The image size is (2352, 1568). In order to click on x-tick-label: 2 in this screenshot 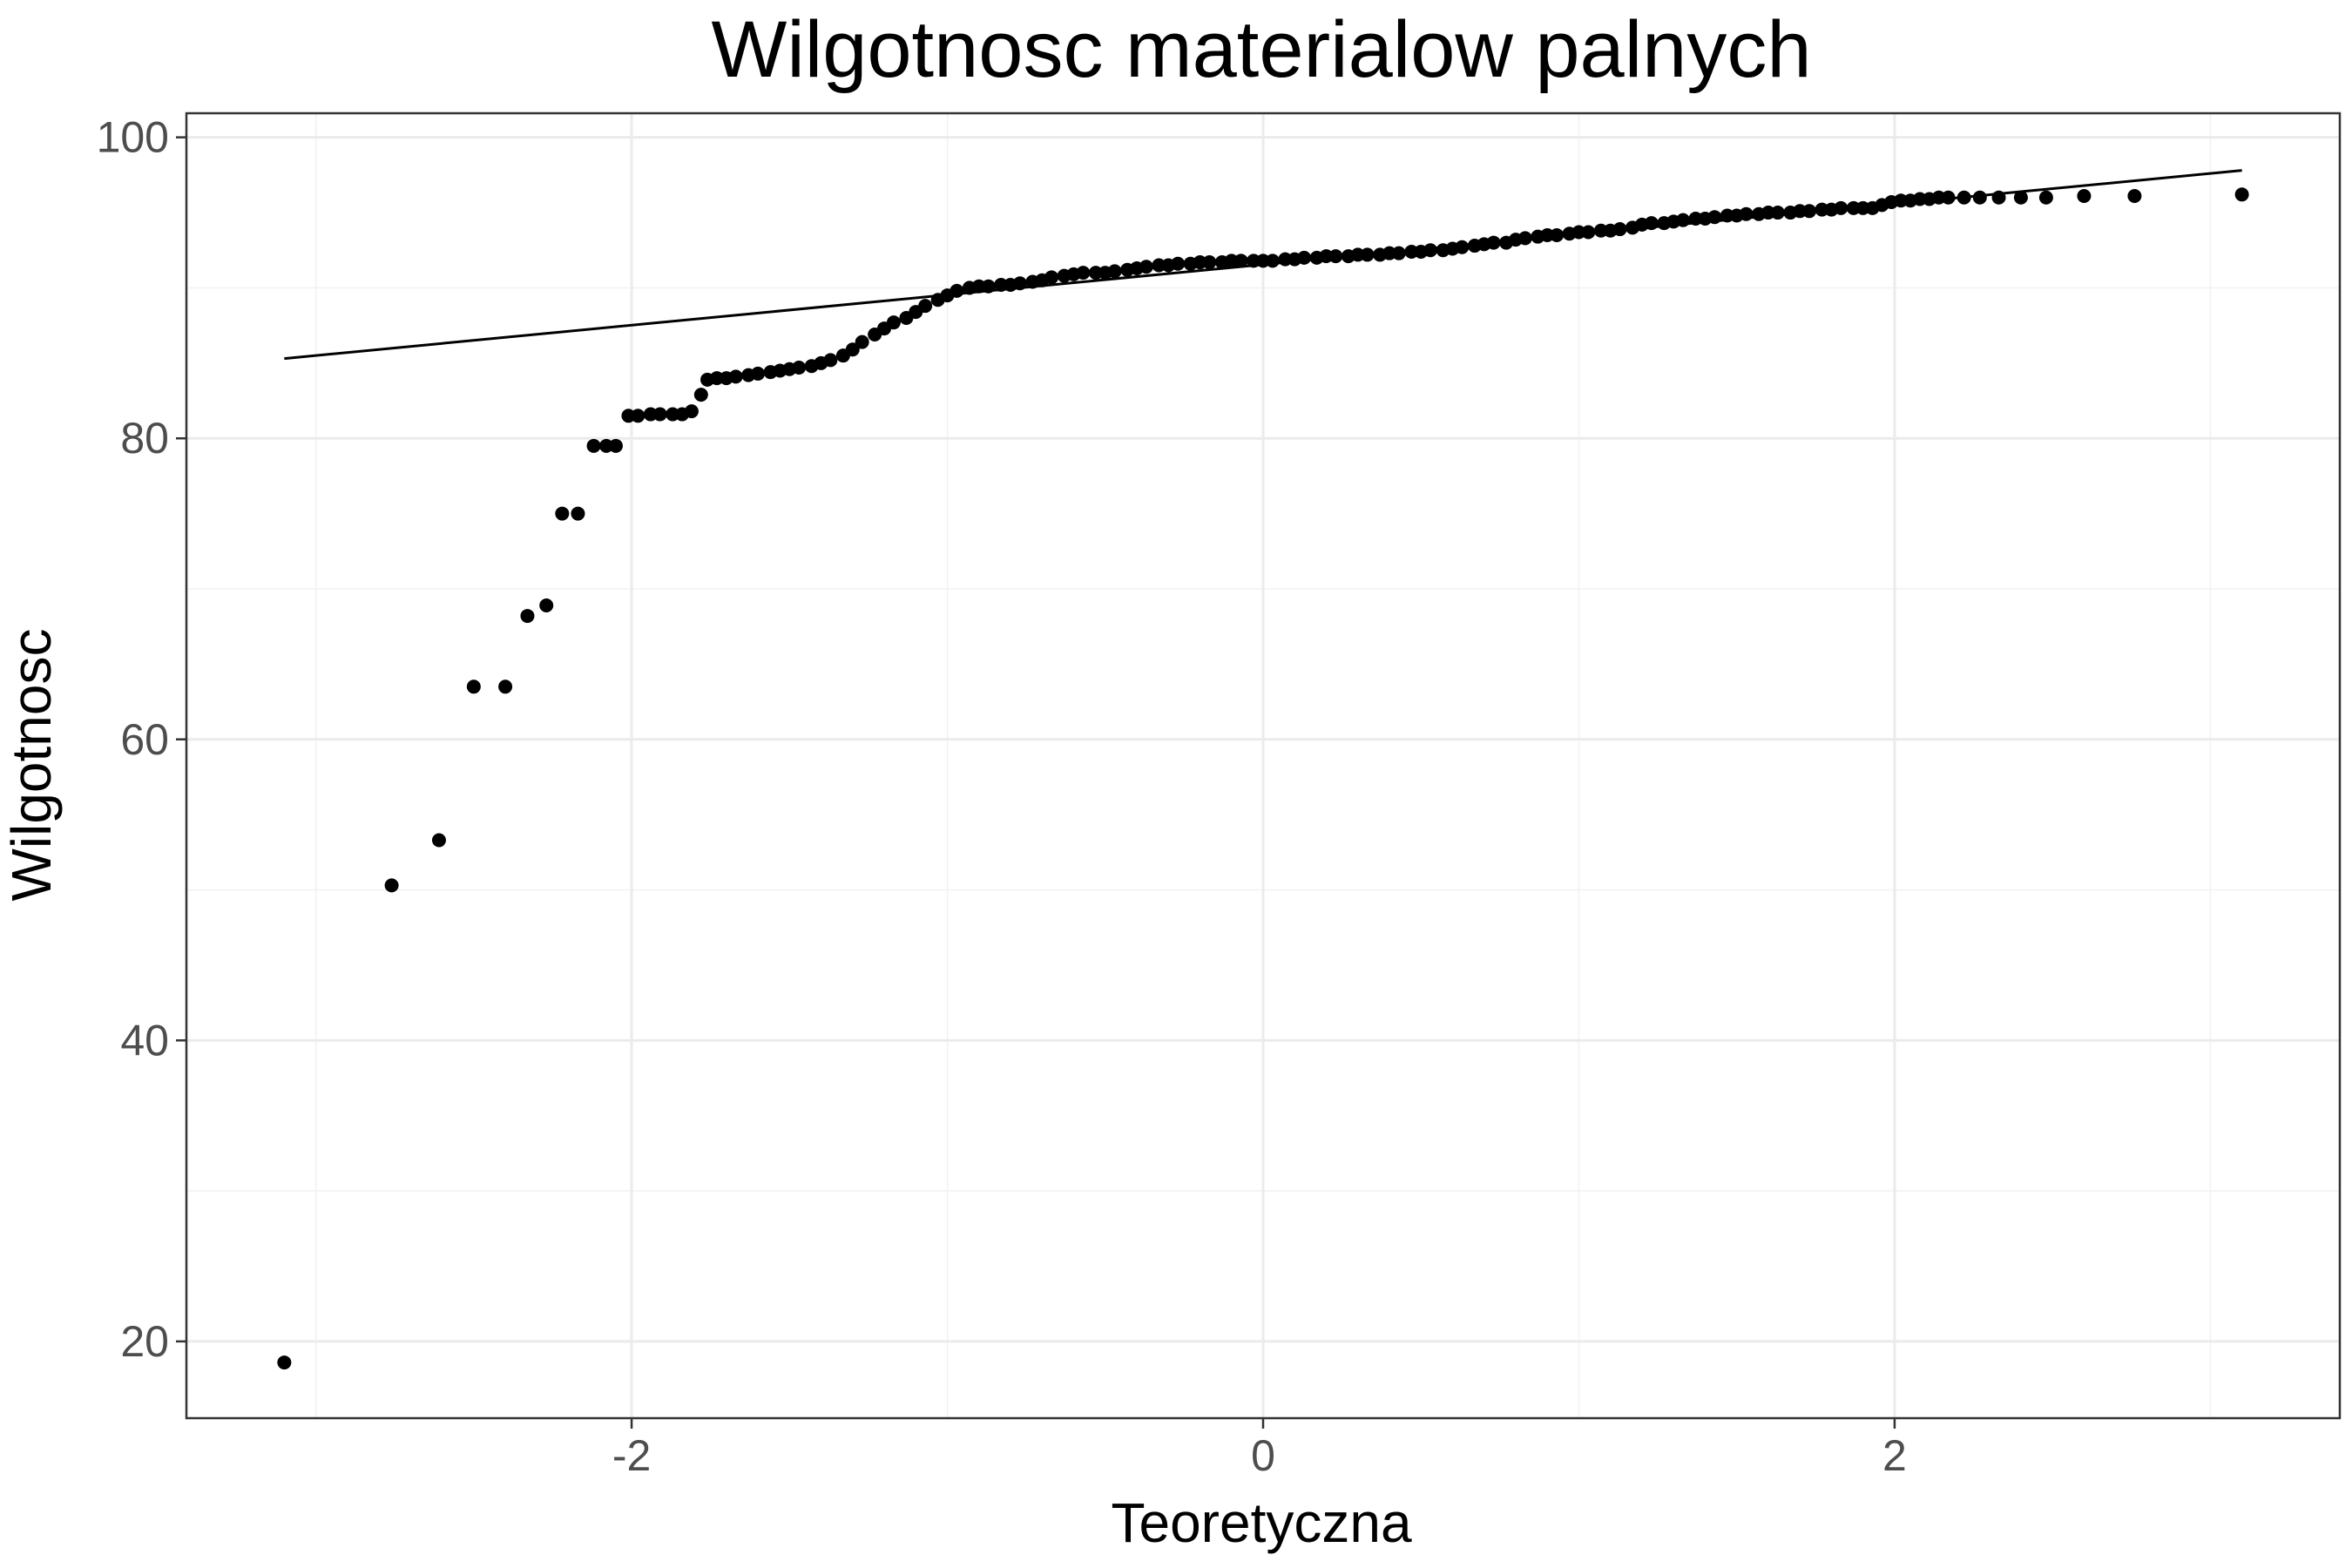, I will do `click(1894, 1456)`.